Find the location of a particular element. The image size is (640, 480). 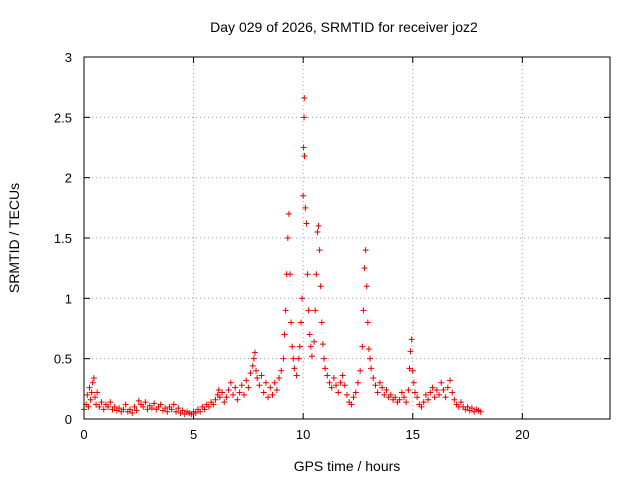

x-tick-label: 20 is located at coordinates (522, 434).